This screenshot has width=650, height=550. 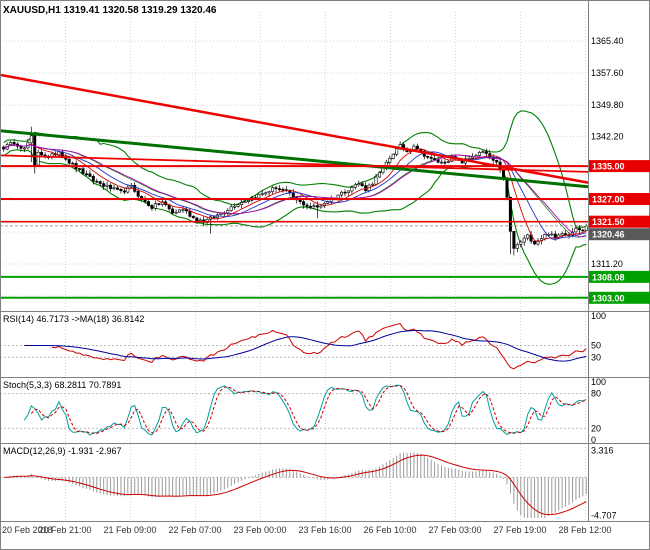 What do you see at coordinates (454, 530) in the screenshot?
I see `time-label: 27 Feb 03:00` at bounding box center [454, 530].